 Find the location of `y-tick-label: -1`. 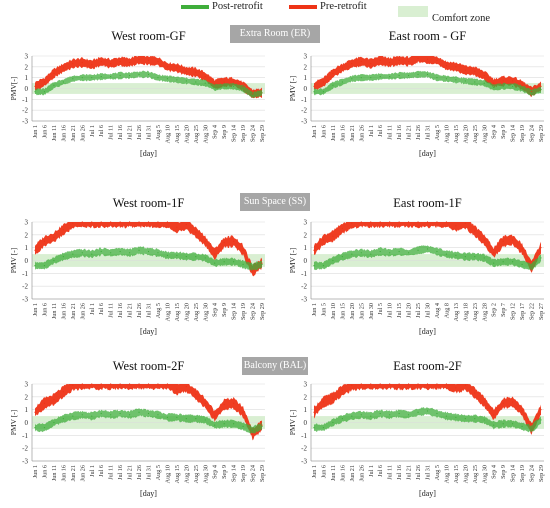

y-tick-label: -1 is located at coordinates (25, 100).